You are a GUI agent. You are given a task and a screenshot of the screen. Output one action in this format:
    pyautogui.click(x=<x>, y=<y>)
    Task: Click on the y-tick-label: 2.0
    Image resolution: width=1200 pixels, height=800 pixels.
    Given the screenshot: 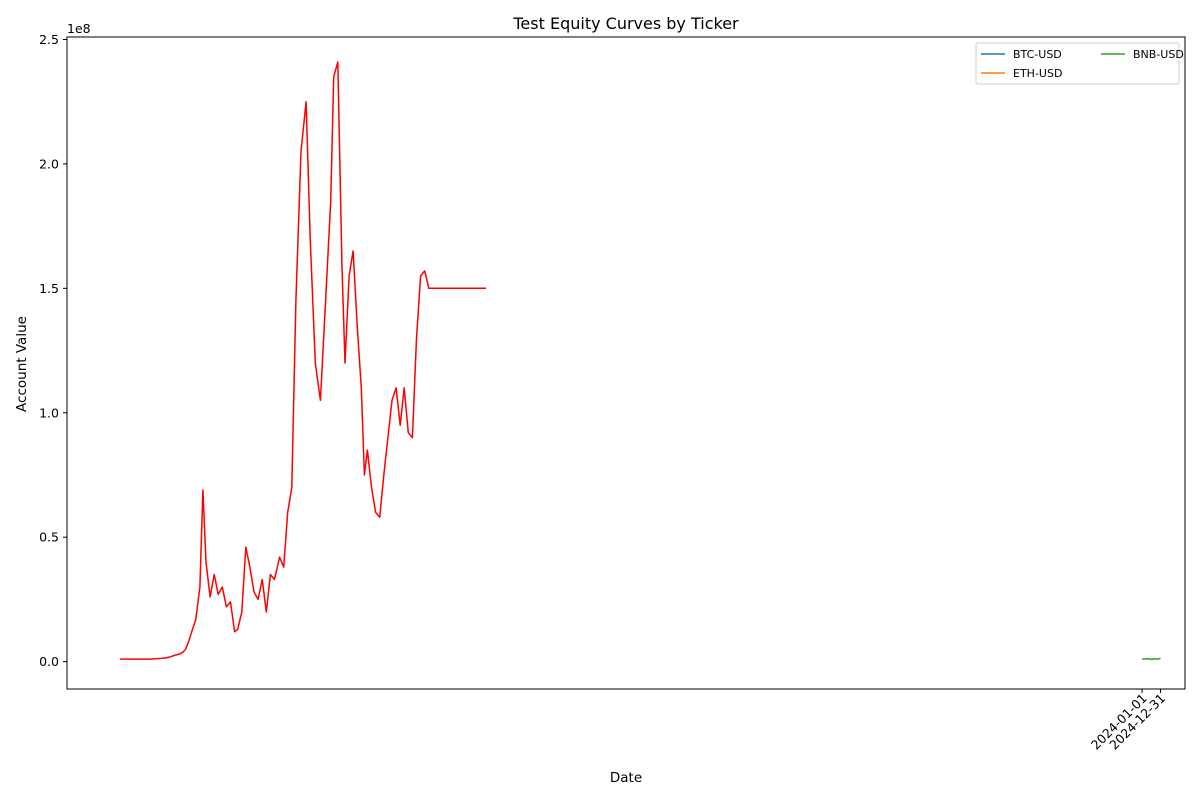 What is the action you would take?
    pyautogui.click(x=49, y=163)
    